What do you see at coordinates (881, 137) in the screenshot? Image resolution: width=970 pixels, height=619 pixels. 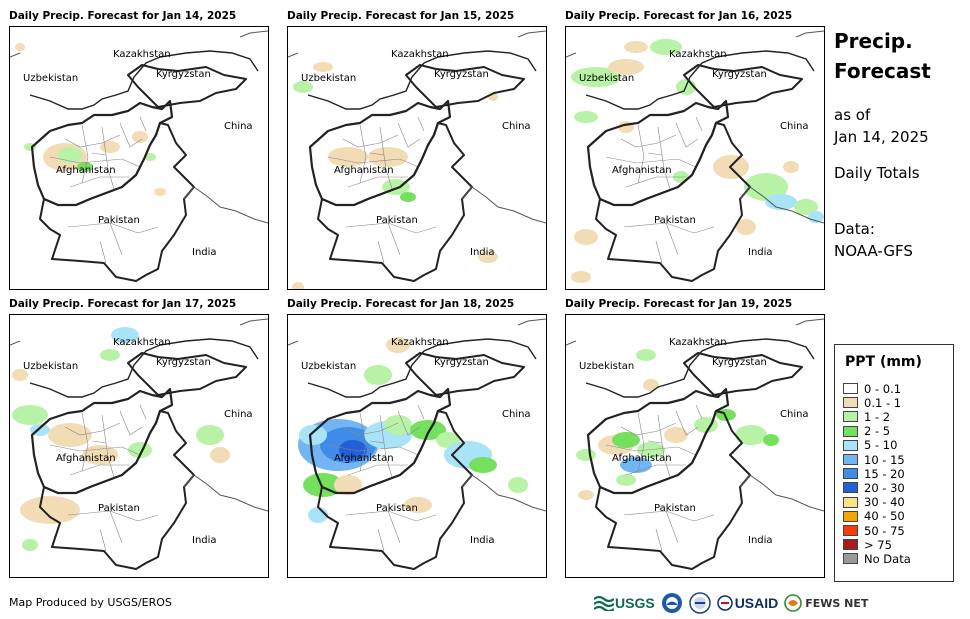 I see `asof-date: Jan 14, 2025` at bounding box center [881, 137].